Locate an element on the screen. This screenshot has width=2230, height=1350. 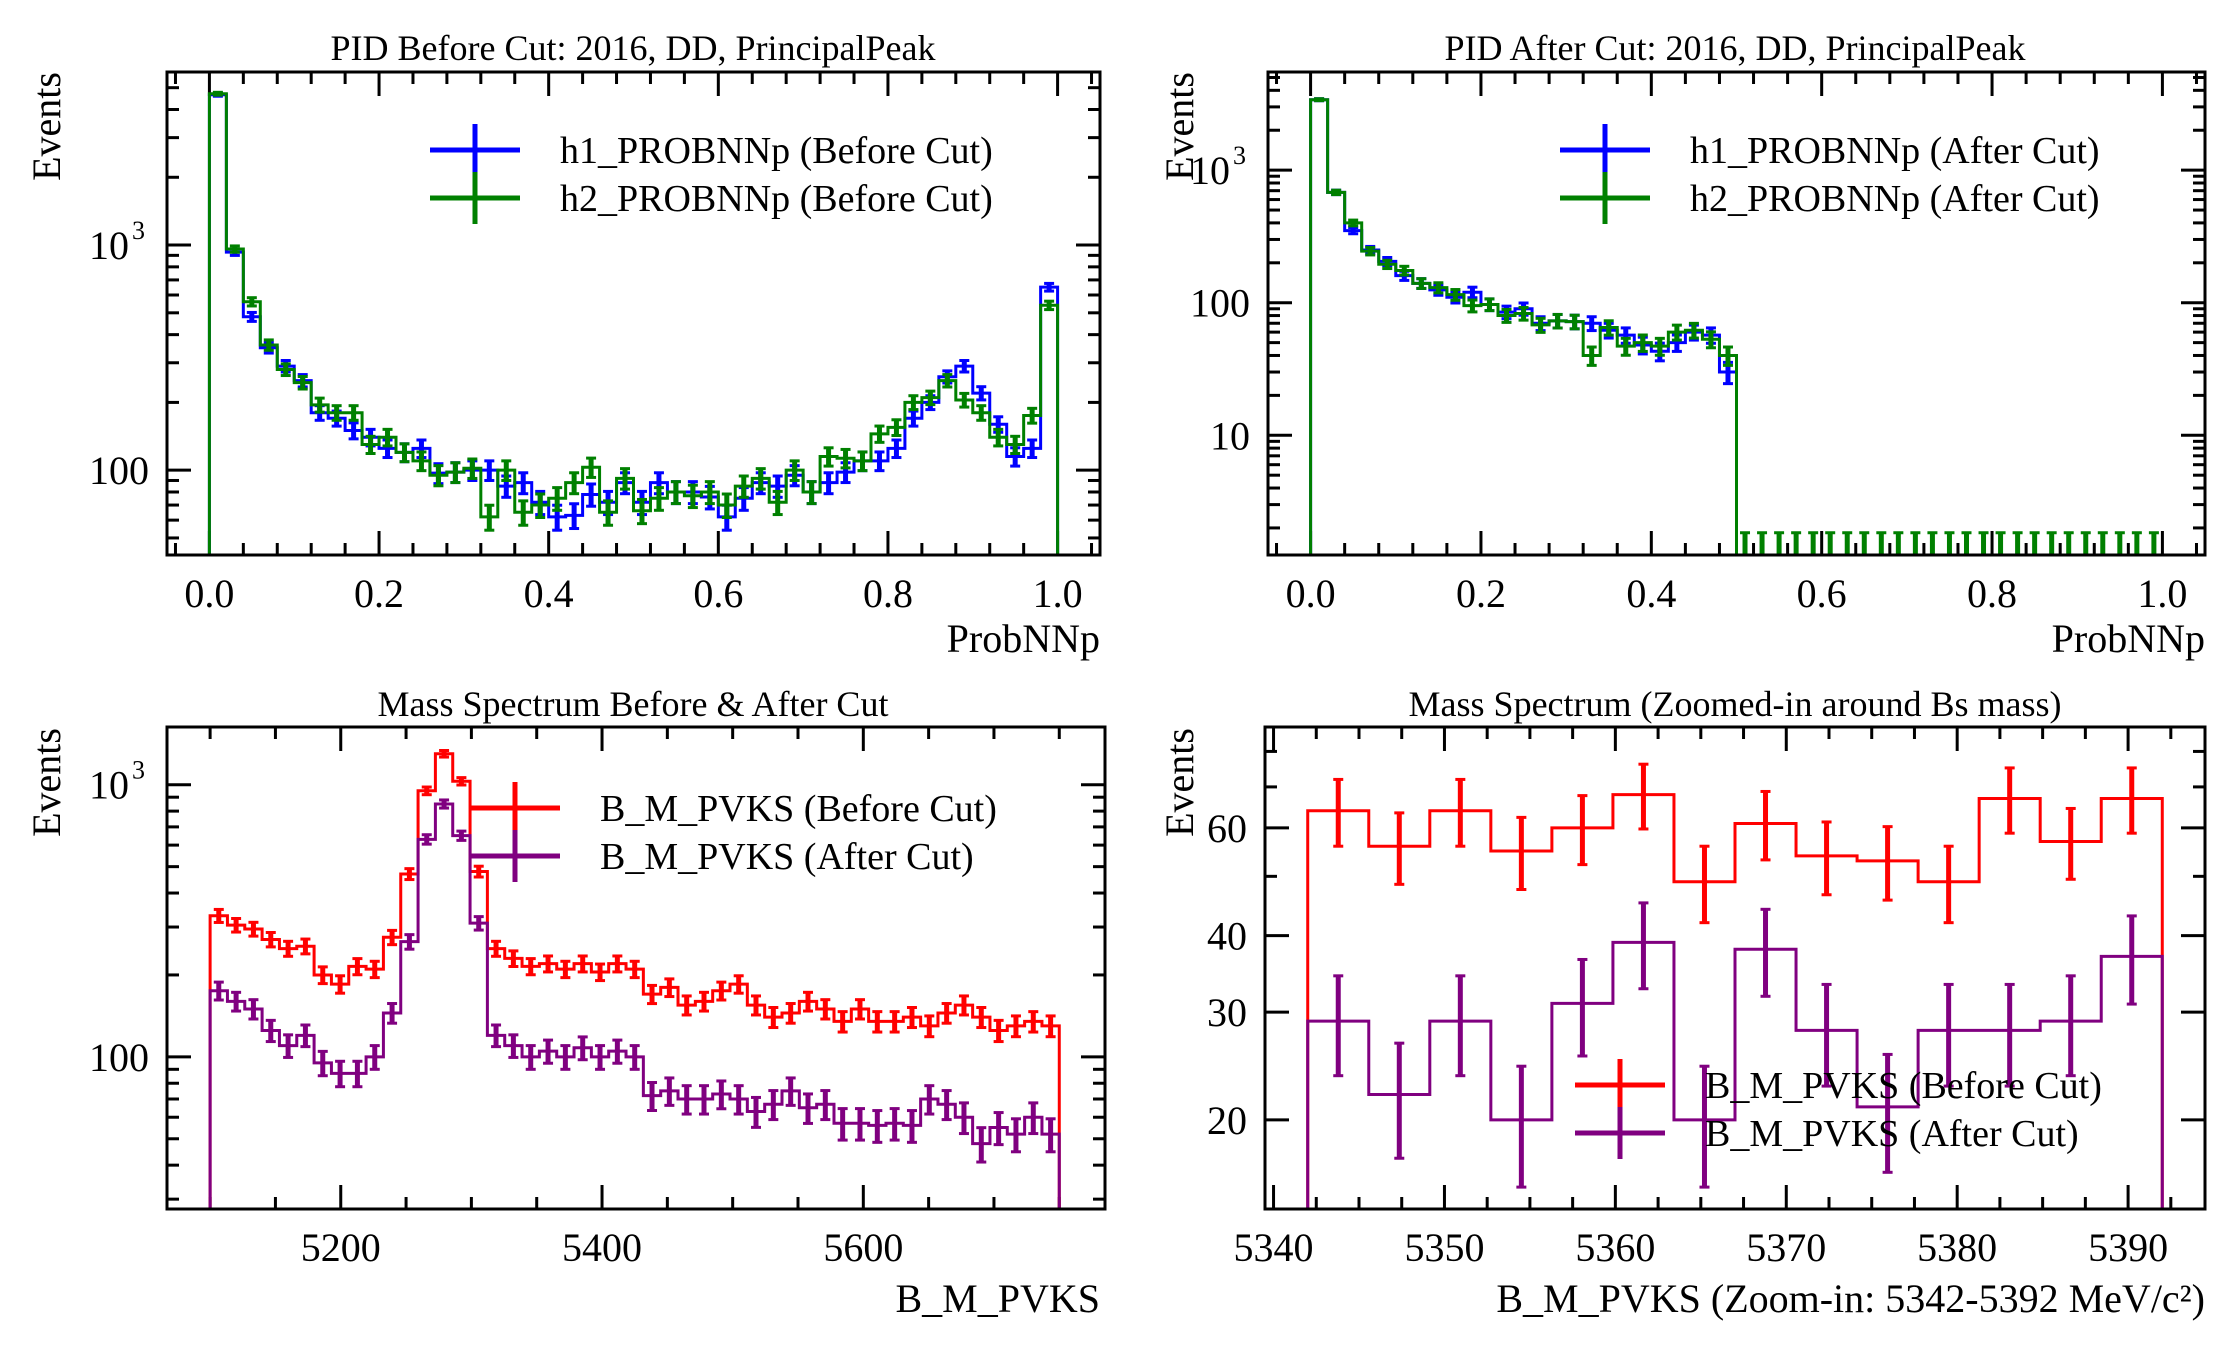
y-tick-label: 30 is located at coordinates (1227, 1012).